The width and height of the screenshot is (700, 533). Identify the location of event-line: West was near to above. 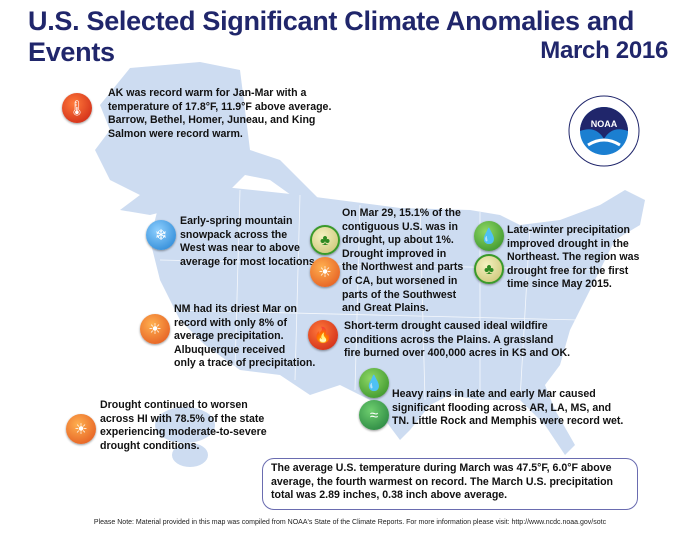
(240, 248).